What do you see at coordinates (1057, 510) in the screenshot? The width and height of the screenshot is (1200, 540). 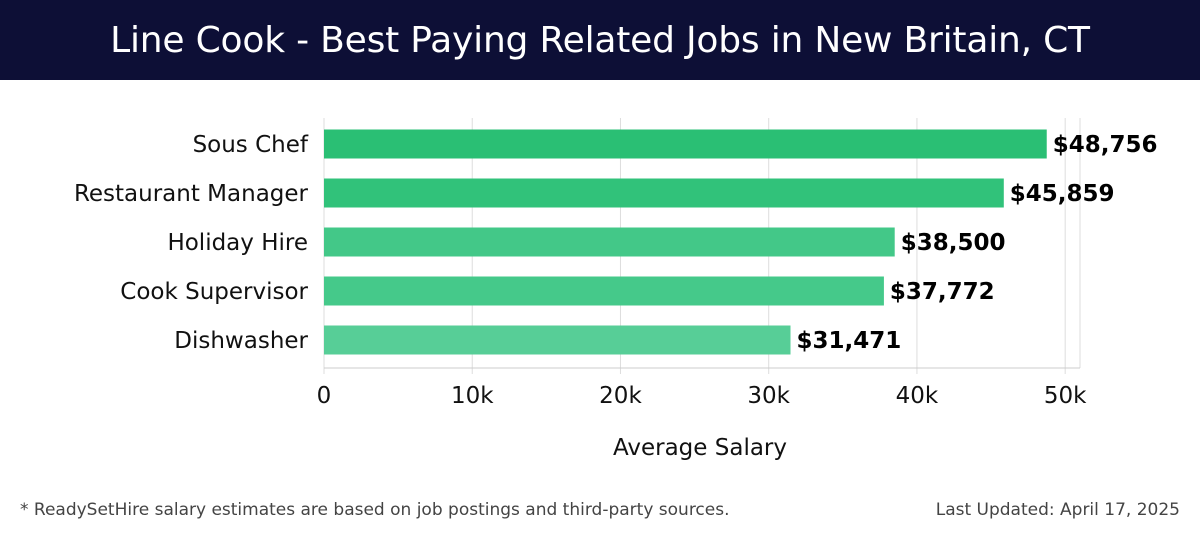 I see `footer-last-updated: Last Updated: April 17, 2025` at bounding box center [1057, 510].